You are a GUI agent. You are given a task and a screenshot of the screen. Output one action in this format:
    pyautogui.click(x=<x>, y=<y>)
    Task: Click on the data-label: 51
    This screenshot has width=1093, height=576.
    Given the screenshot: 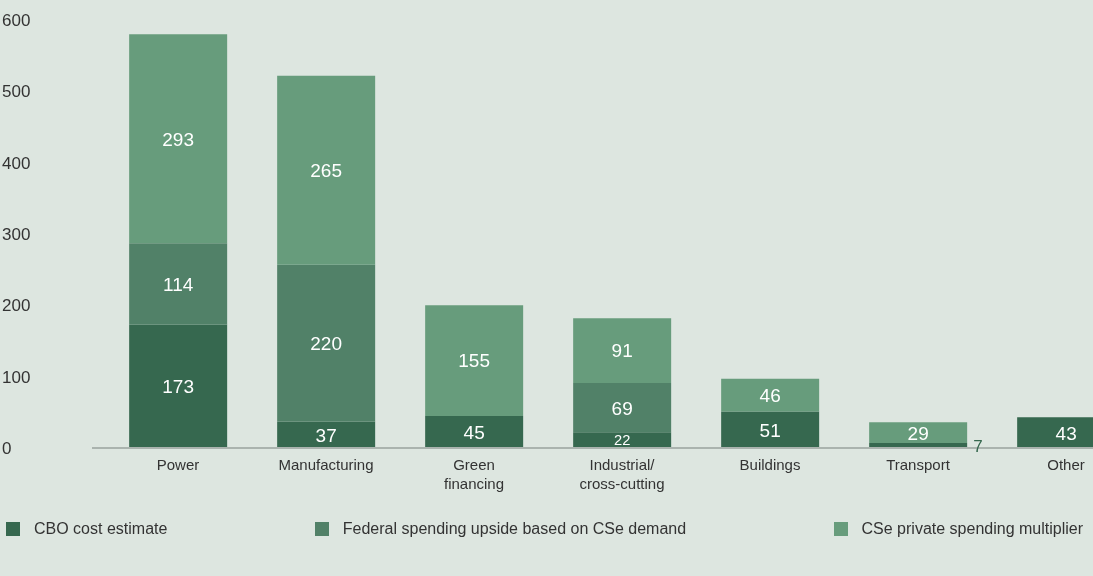 What is the action you would take?
    pyautogui.click(x=770, y=430)
    